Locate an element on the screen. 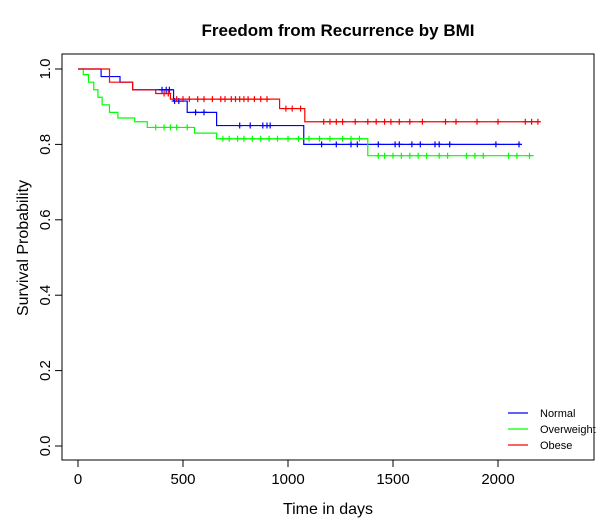 This screenshot has width=607, height=528. series-line-overweight is located at coordinates (306, 112).